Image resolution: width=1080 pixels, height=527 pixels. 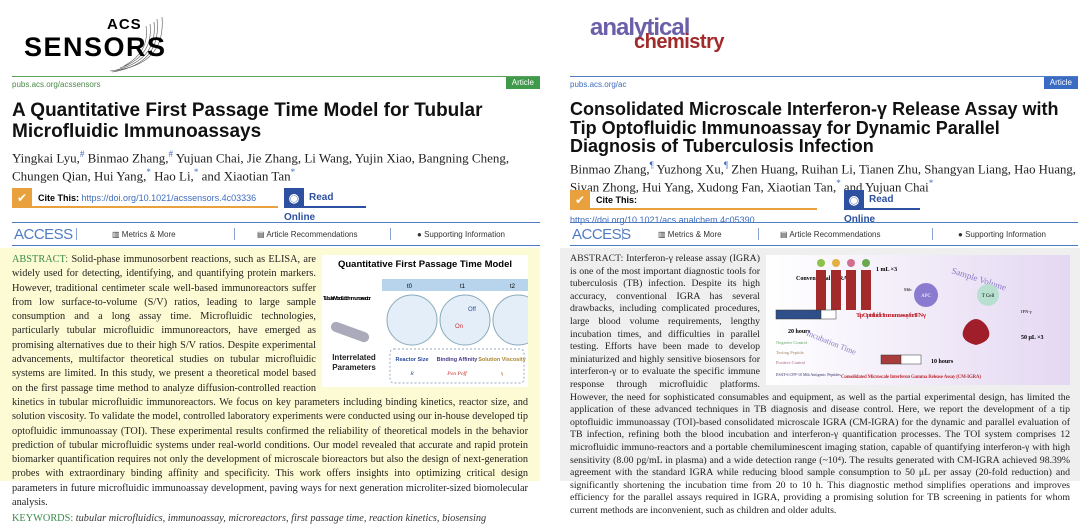 I want to click on journal-url: pubs.acs.org/acssensors, so click(x=56, y=84).